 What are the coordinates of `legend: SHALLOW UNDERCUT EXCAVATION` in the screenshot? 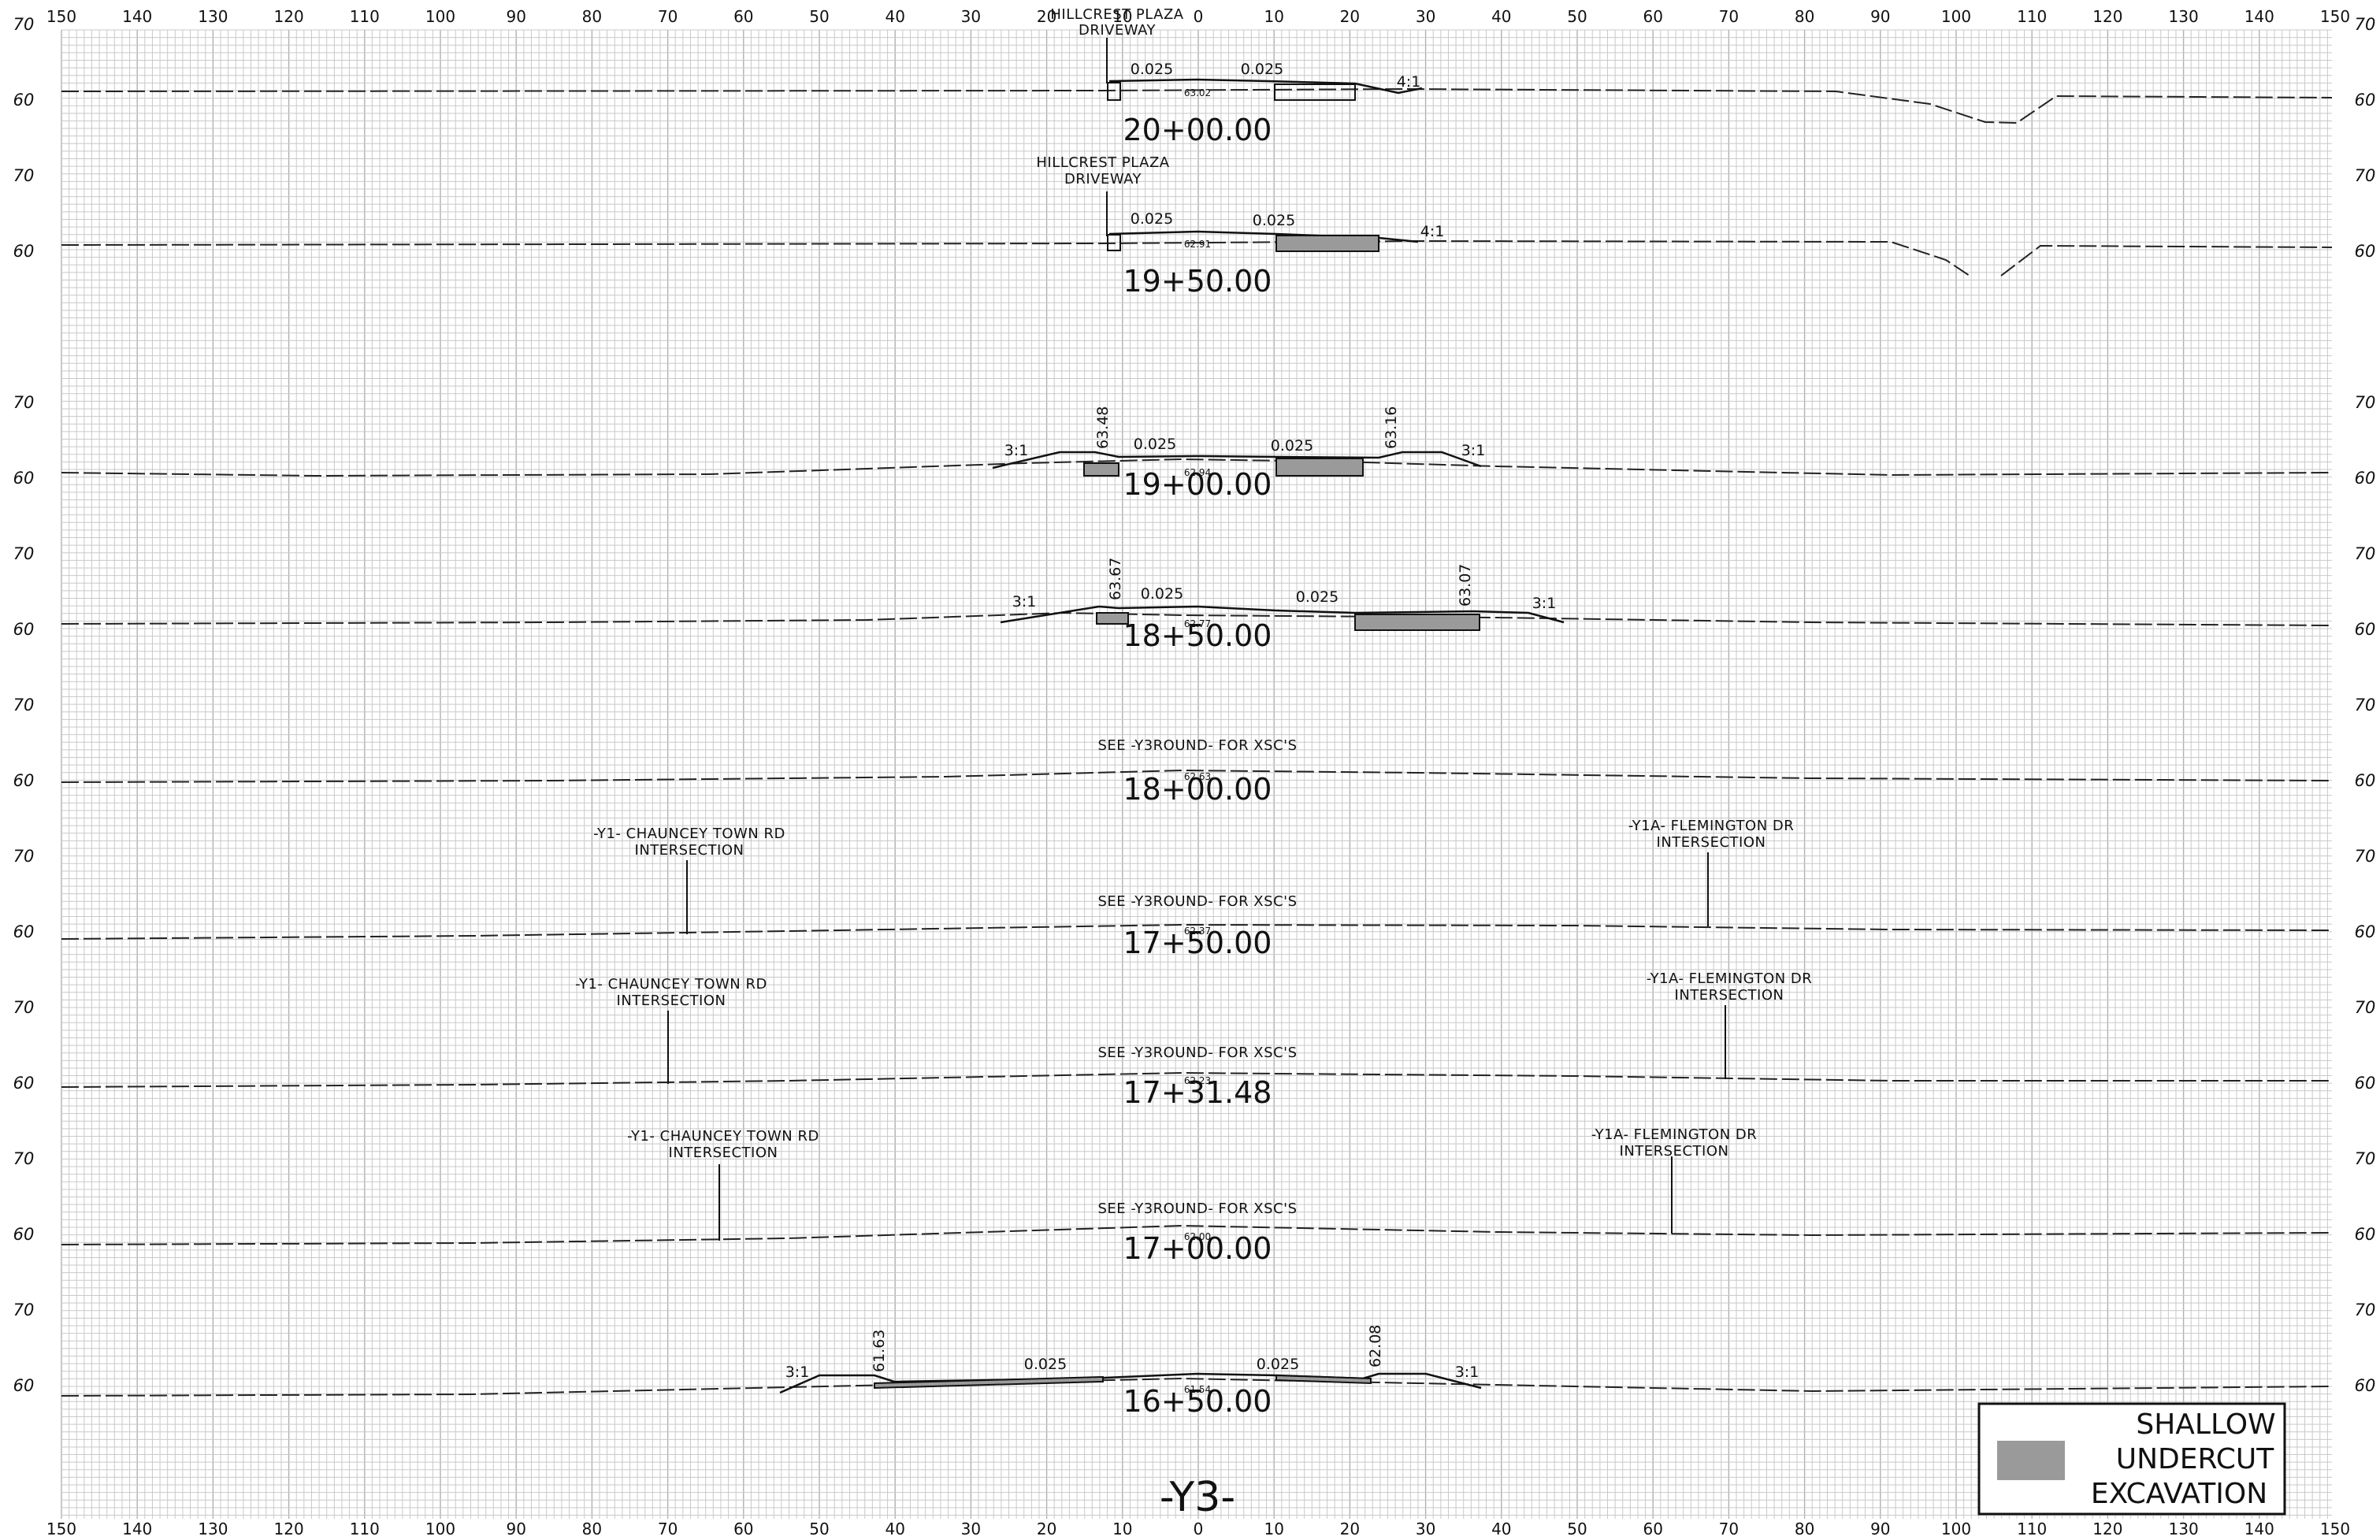 It's located at (2131, 1459).